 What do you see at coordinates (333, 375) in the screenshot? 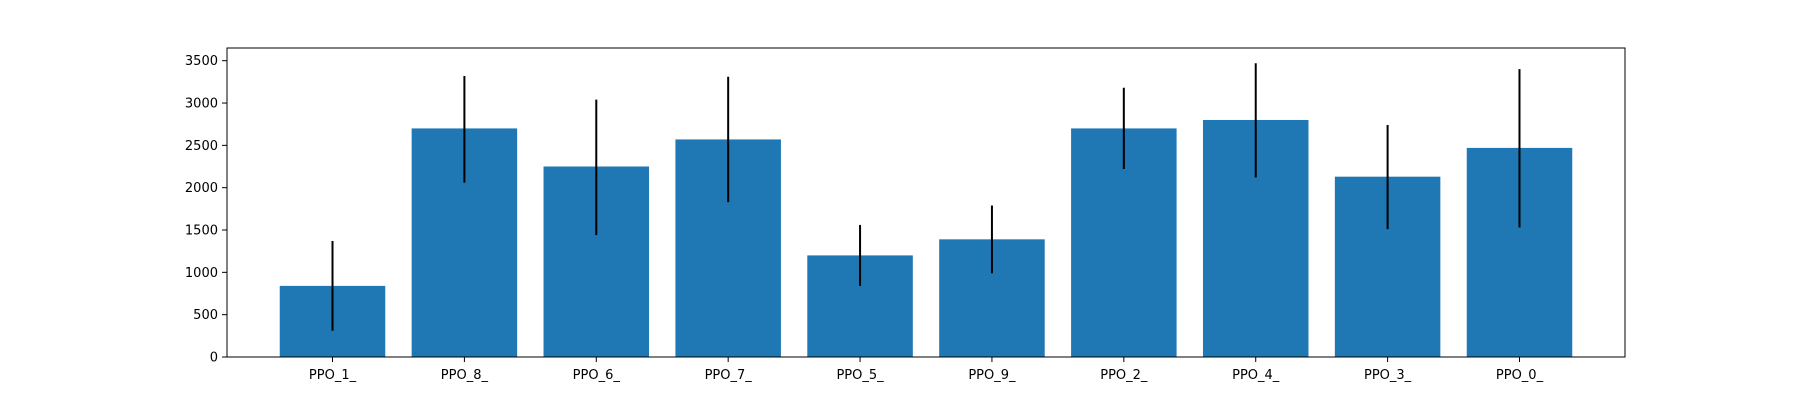
I see `x-tick-label: PPO_1_` at bounding box center [333, 375].